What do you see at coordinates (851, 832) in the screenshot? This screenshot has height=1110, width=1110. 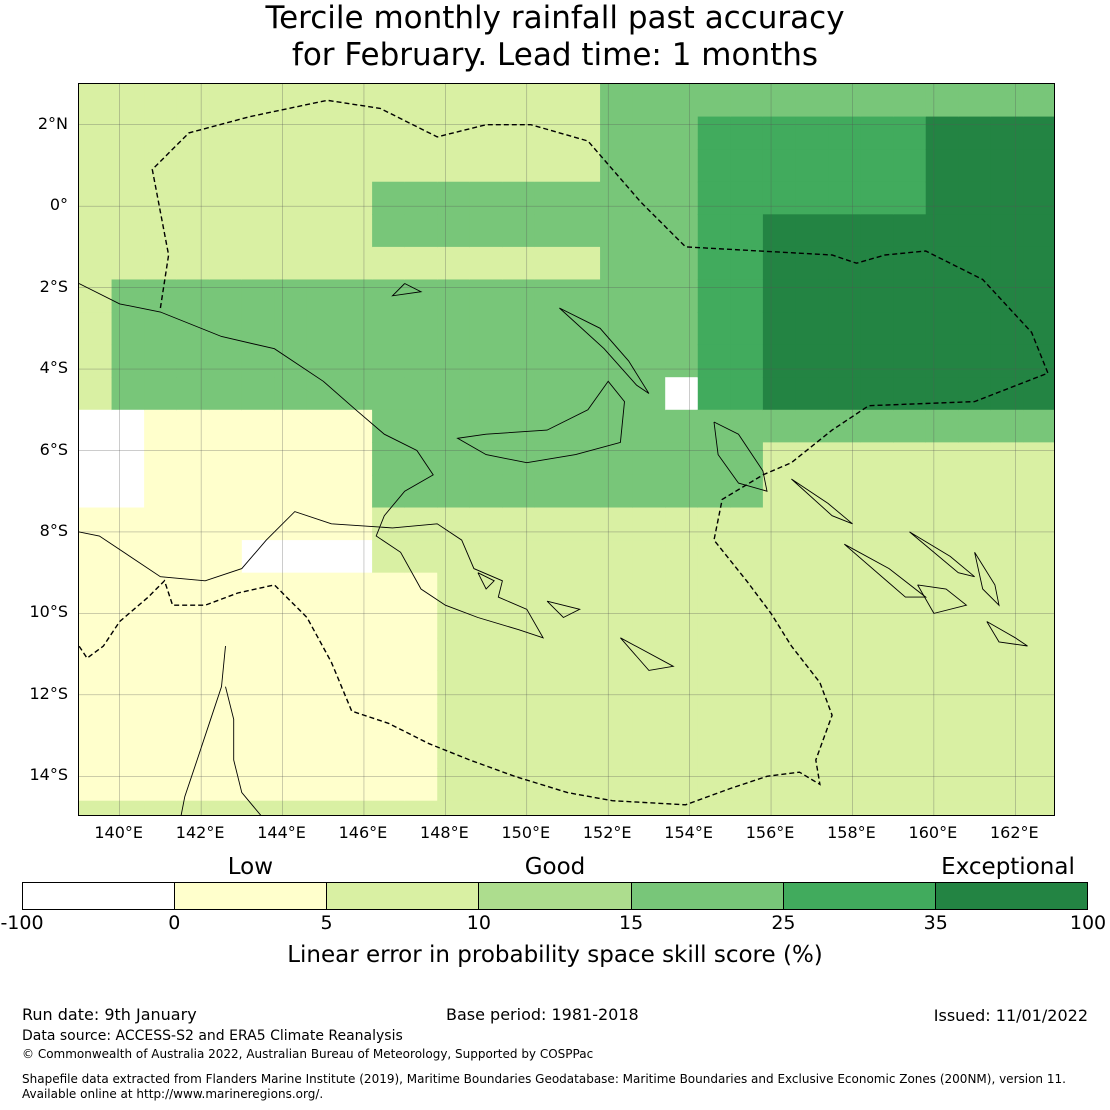 I see `longitude-tick-label: 158°E` at bounding box center [851, 832].